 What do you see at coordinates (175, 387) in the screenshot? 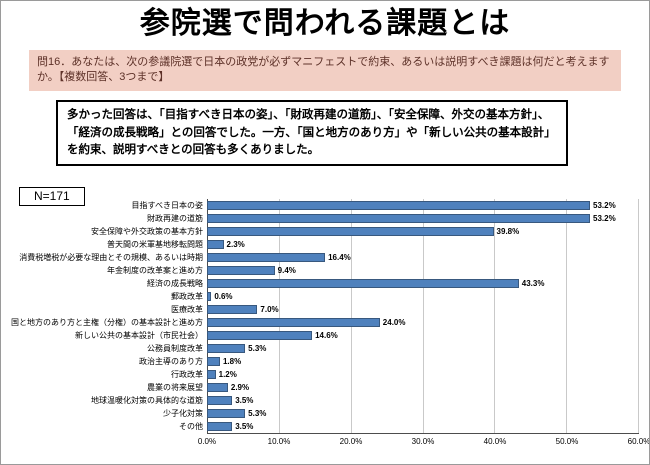
I see `category-label: 農業の将来展望` at bounding box center [175, 387].